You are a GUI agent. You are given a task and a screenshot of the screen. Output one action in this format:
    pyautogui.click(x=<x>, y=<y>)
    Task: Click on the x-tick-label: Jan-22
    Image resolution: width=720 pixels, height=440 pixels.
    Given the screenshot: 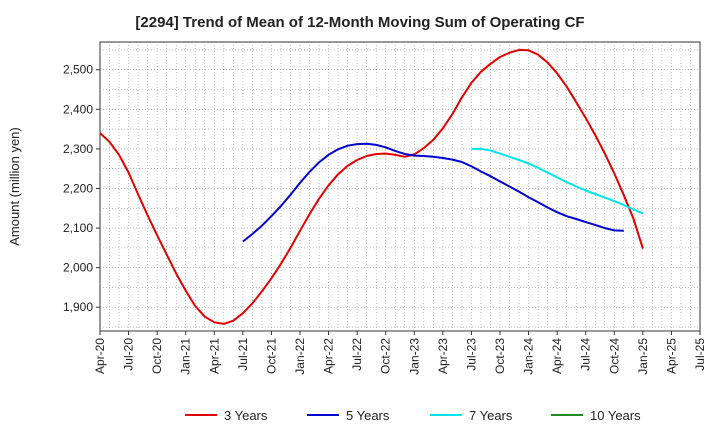 What is the action you would take?
    pyautogui.click(x=300, y=356)
    